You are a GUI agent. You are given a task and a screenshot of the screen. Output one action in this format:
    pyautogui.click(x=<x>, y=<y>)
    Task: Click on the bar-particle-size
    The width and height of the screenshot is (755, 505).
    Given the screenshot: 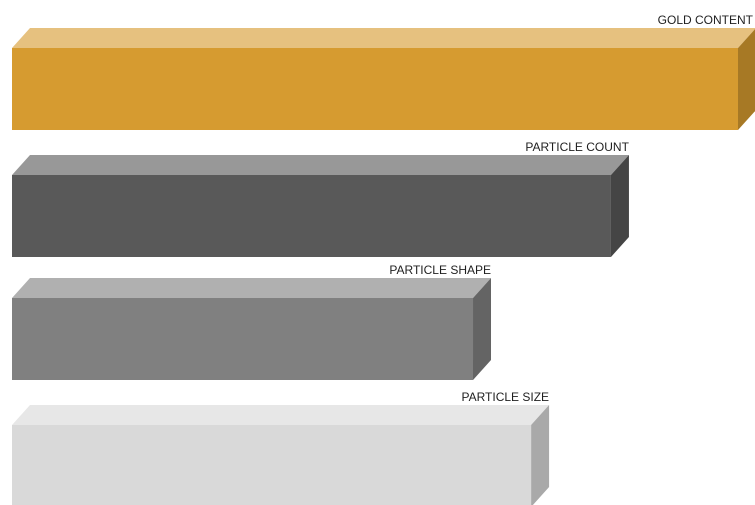 What is the action you would take?
    pyautogui.click(x=281, y=455)
    